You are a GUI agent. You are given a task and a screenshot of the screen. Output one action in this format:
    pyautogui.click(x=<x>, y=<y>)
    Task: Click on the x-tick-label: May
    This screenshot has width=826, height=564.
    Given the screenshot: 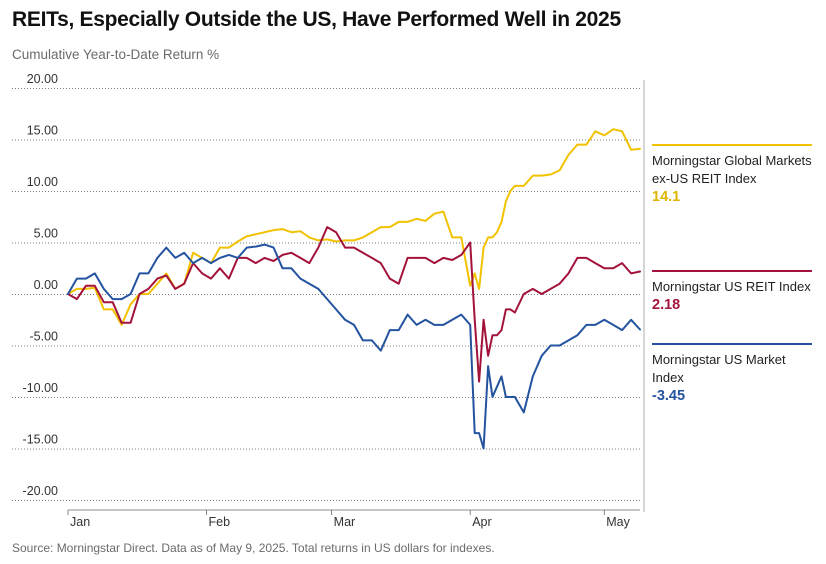 What is the action you would take?
    pyautogui.click(x=618, y=522)
    